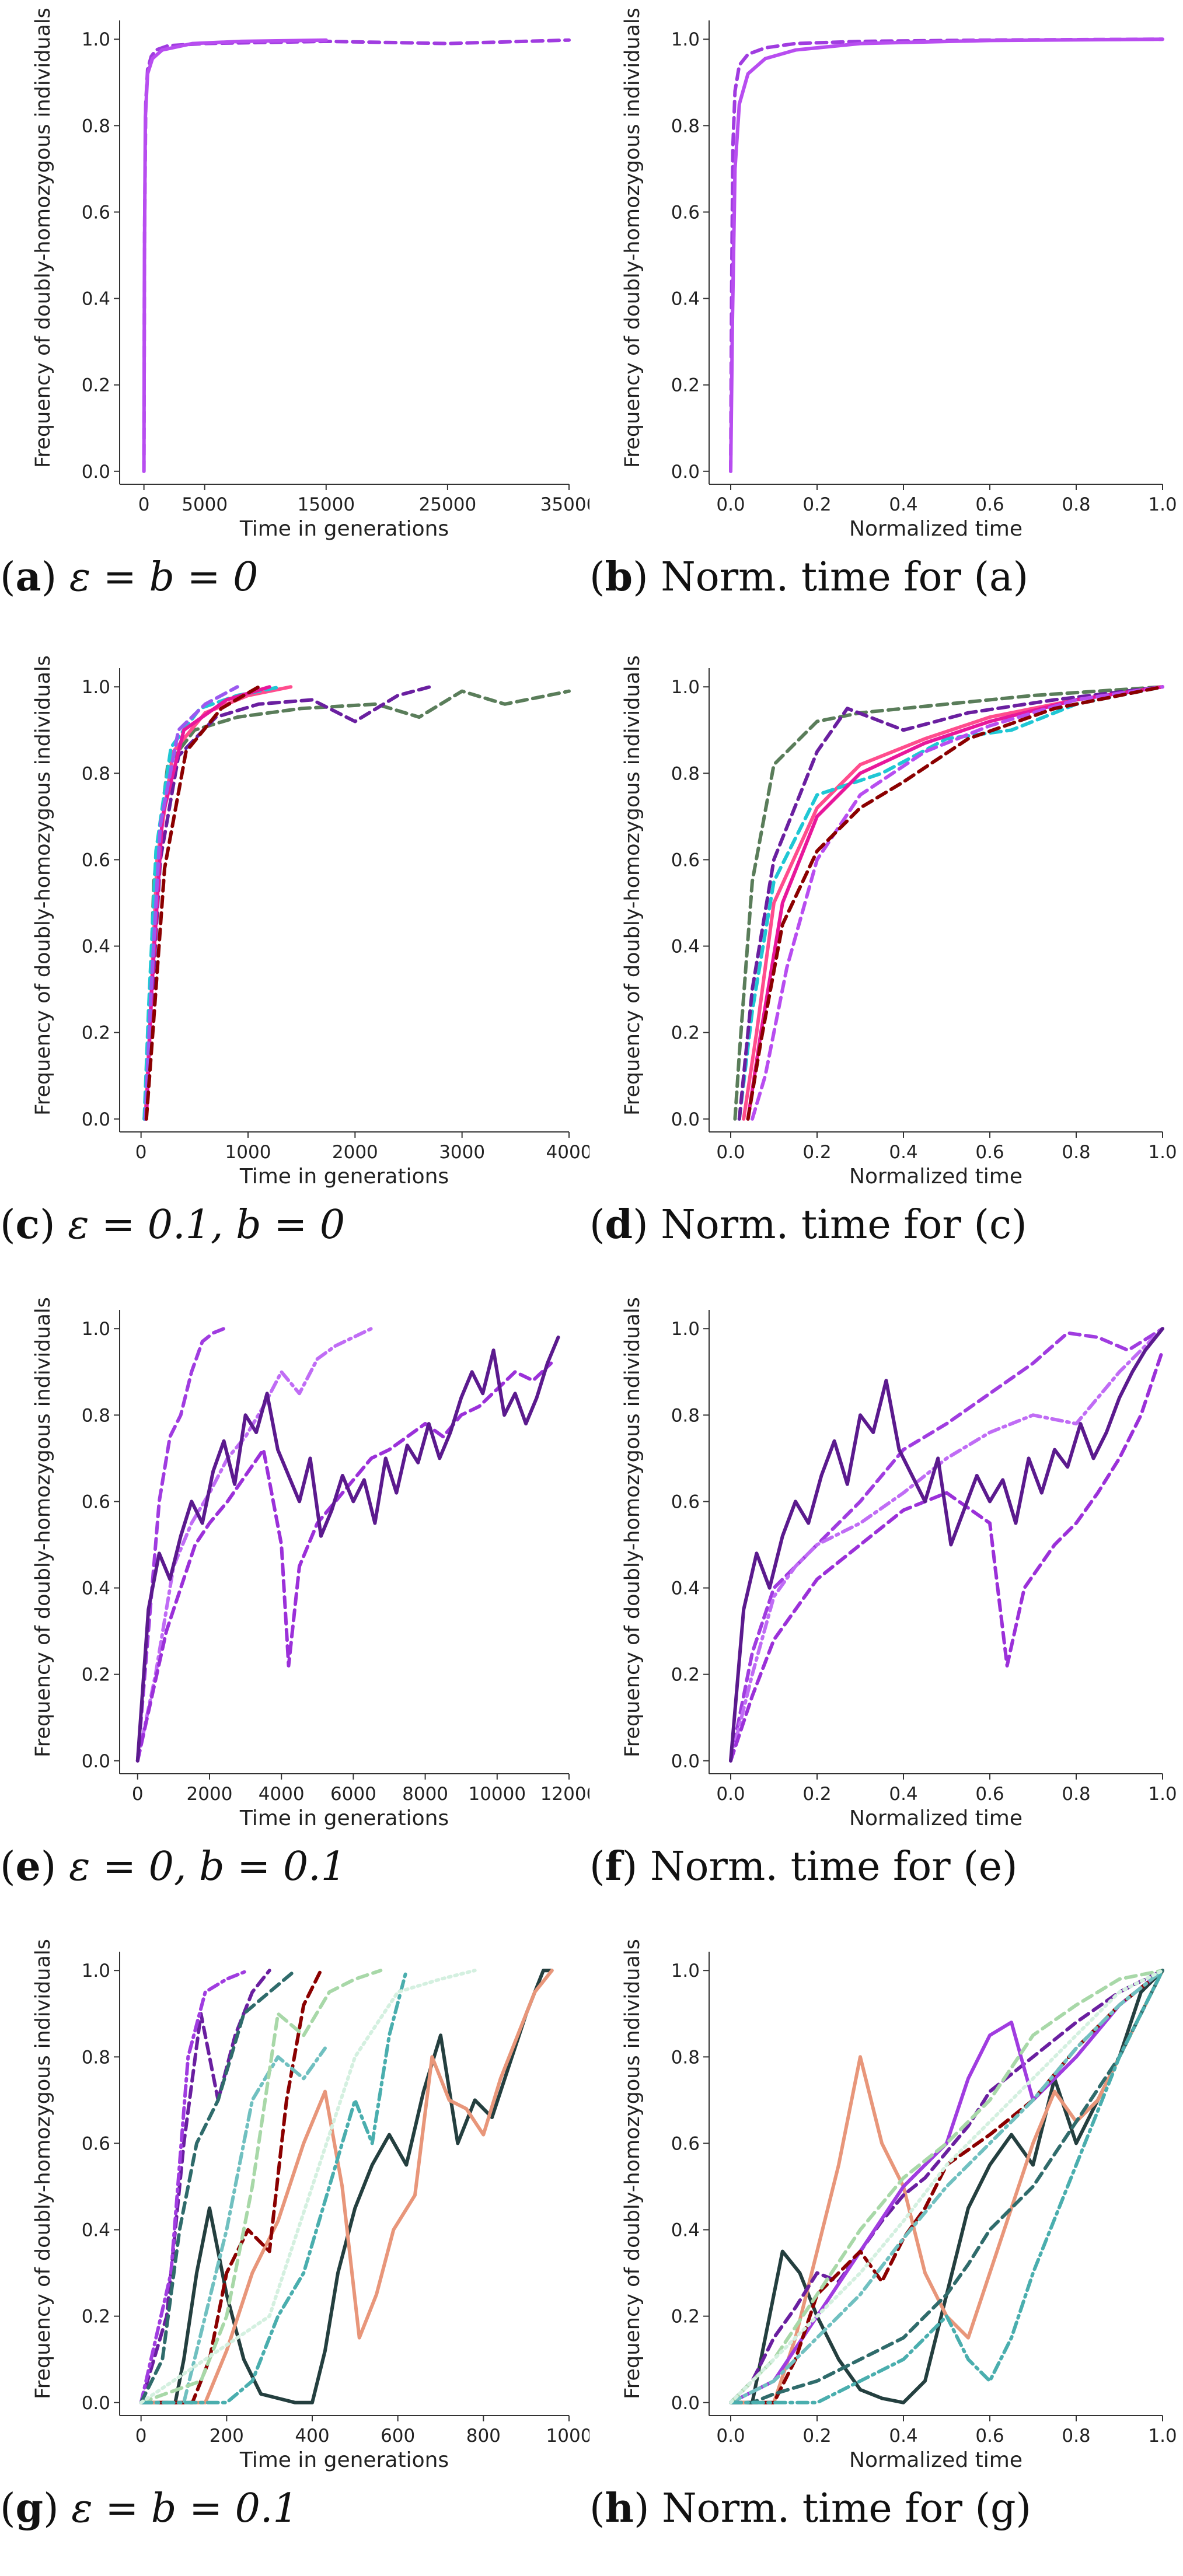 The width and height of the screenshot is (1183, 2576). I want to click on x-tick-label: 1000, so click(248, 1152).